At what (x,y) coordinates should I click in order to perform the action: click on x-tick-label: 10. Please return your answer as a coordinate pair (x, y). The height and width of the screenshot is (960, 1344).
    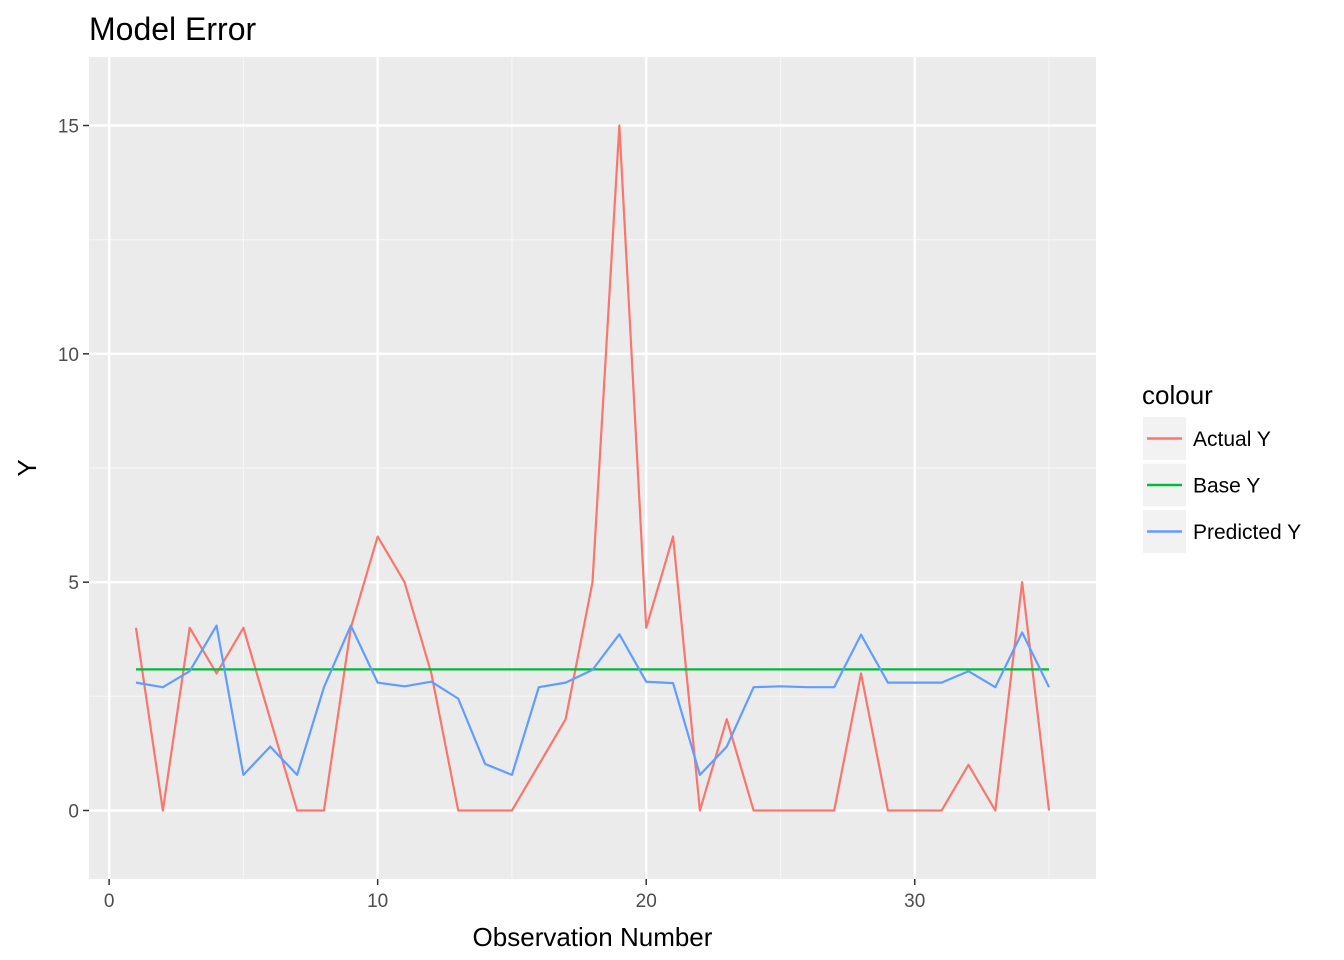
    Looking at the image, I should click on (377, 901).